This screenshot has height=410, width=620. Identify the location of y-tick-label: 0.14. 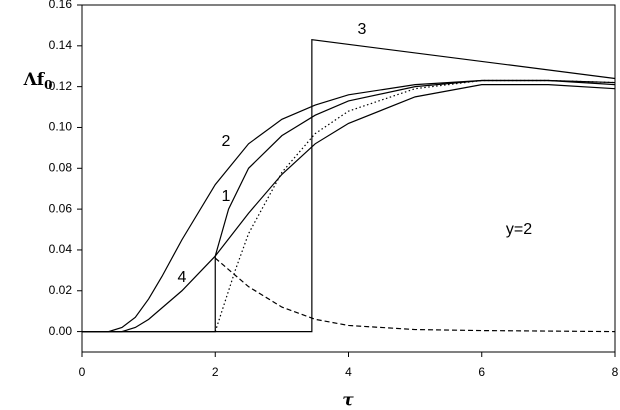
(61, 45).